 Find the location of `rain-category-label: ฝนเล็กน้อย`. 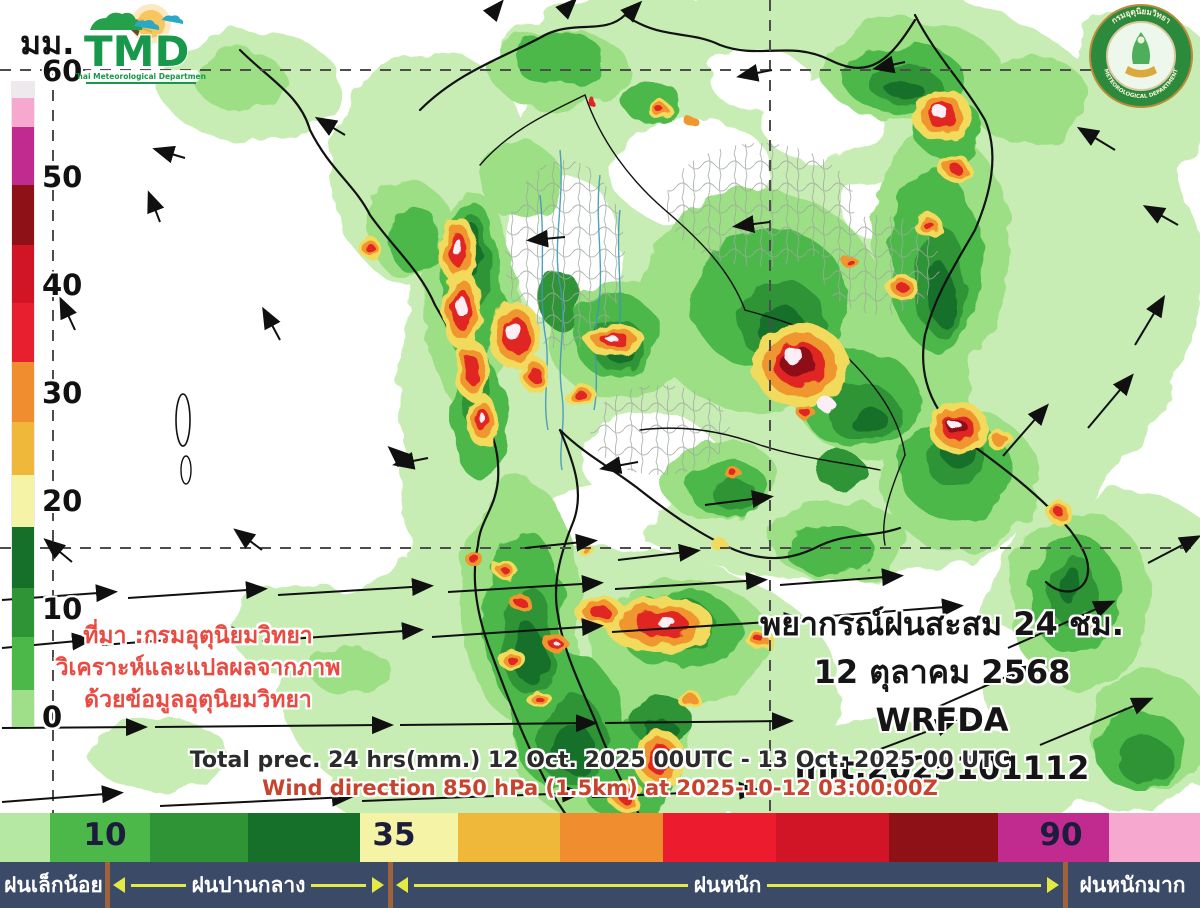

rain-category-label: ฝนเล็กน้อย is located at coordinates (53, 884).